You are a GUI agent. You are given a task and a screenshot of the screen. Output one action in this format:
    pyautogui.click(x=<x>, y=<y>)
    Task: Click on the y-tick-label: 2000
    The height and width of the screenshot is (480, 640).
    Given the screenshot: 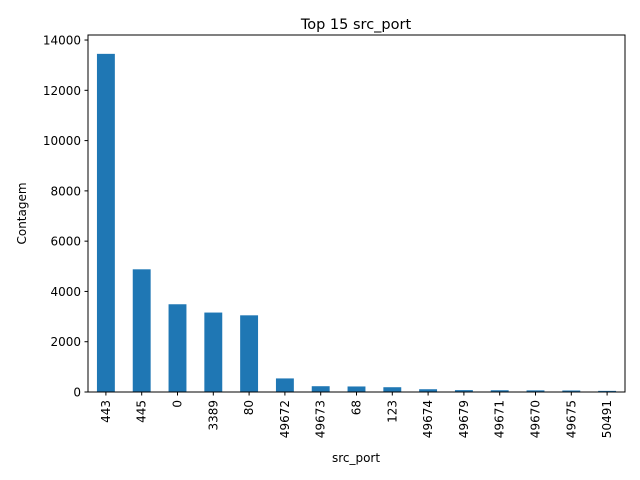 What is the action you would take?
    pyautogui.click(x=65, y=342)
    